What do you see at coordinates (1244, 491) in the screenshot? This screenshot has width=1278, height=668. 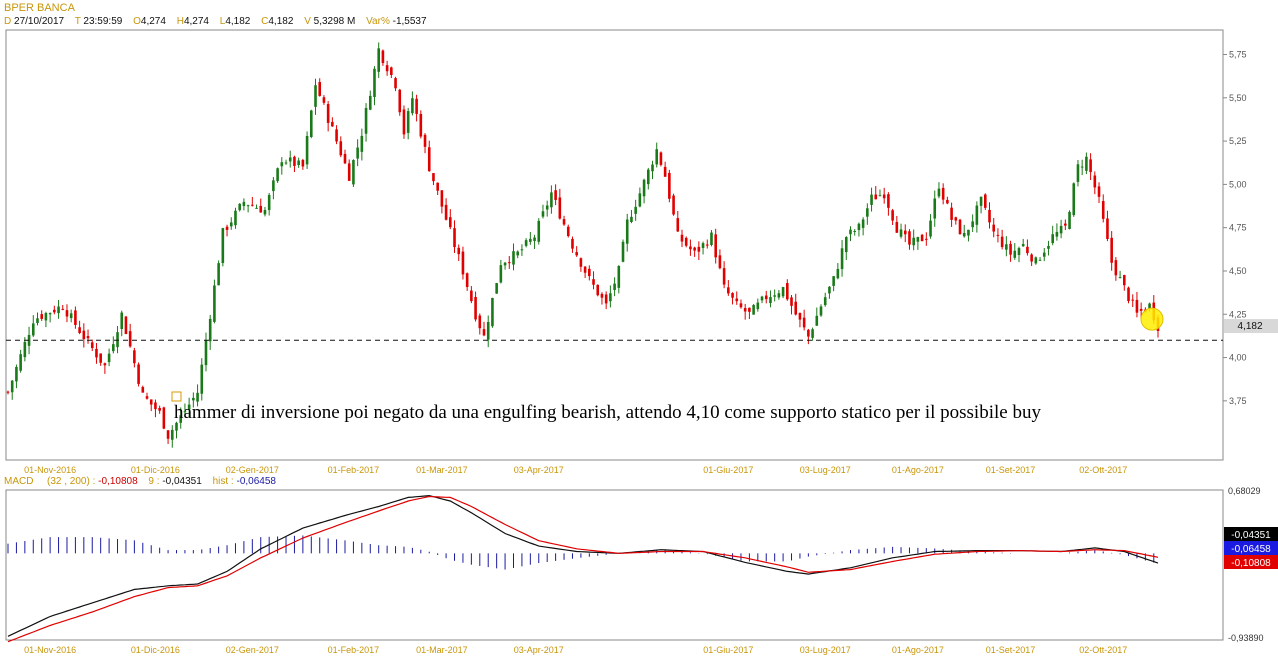 I see `macd-y-max: 0,68029` at bounding box center [1244, 491].